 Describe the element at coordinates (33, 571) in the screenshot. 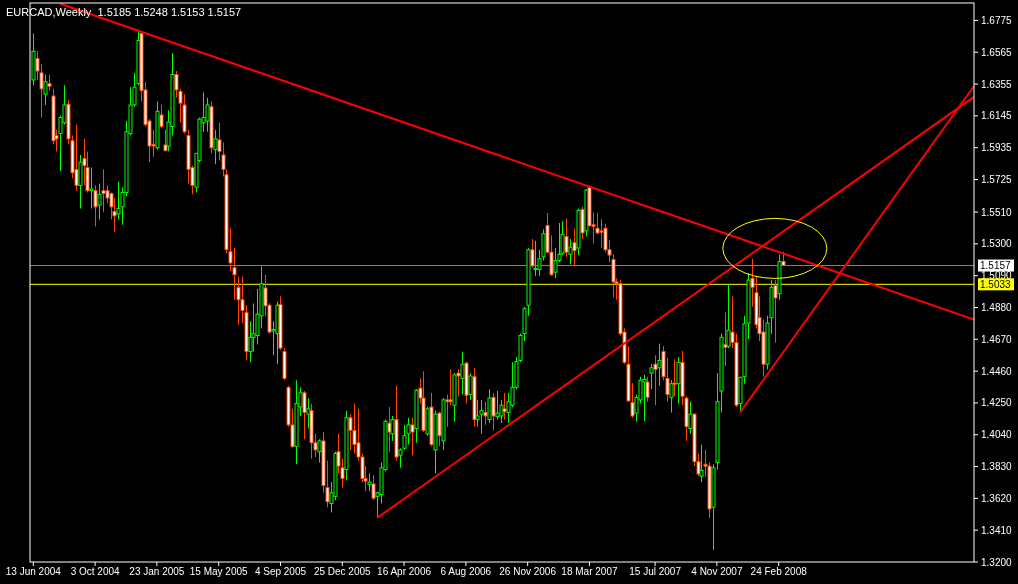

I see `x-tick-label: 13 Jun 2004` at that location.